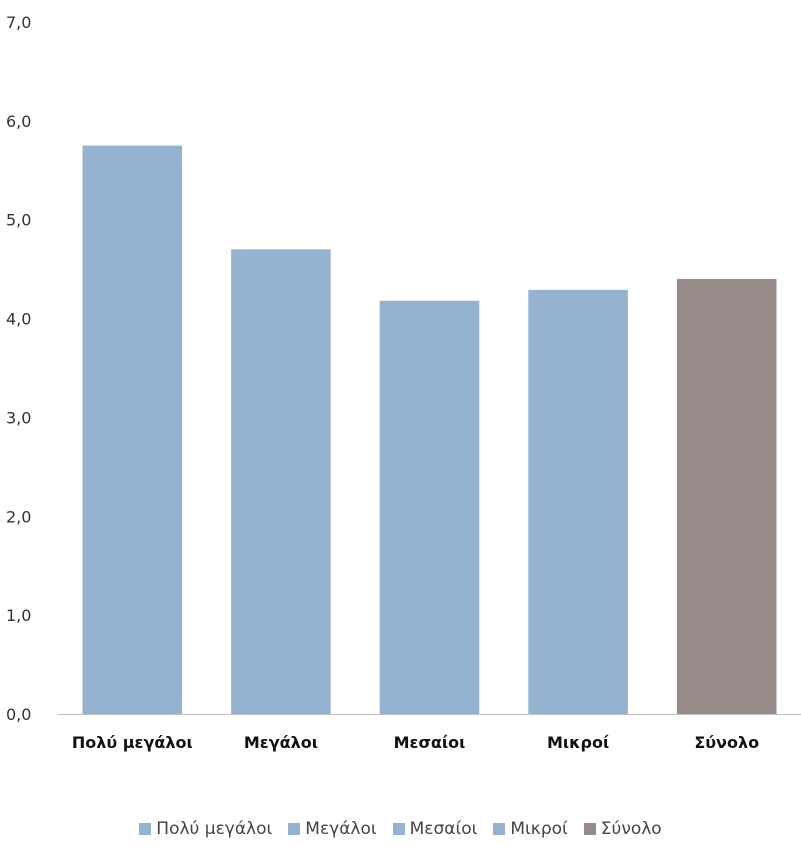 The image size is (801, 847). What do you see at coordinates (631, 829) in the screenshot?
I see `legend-label: Σύνολο` at bounding box center [631, 829].